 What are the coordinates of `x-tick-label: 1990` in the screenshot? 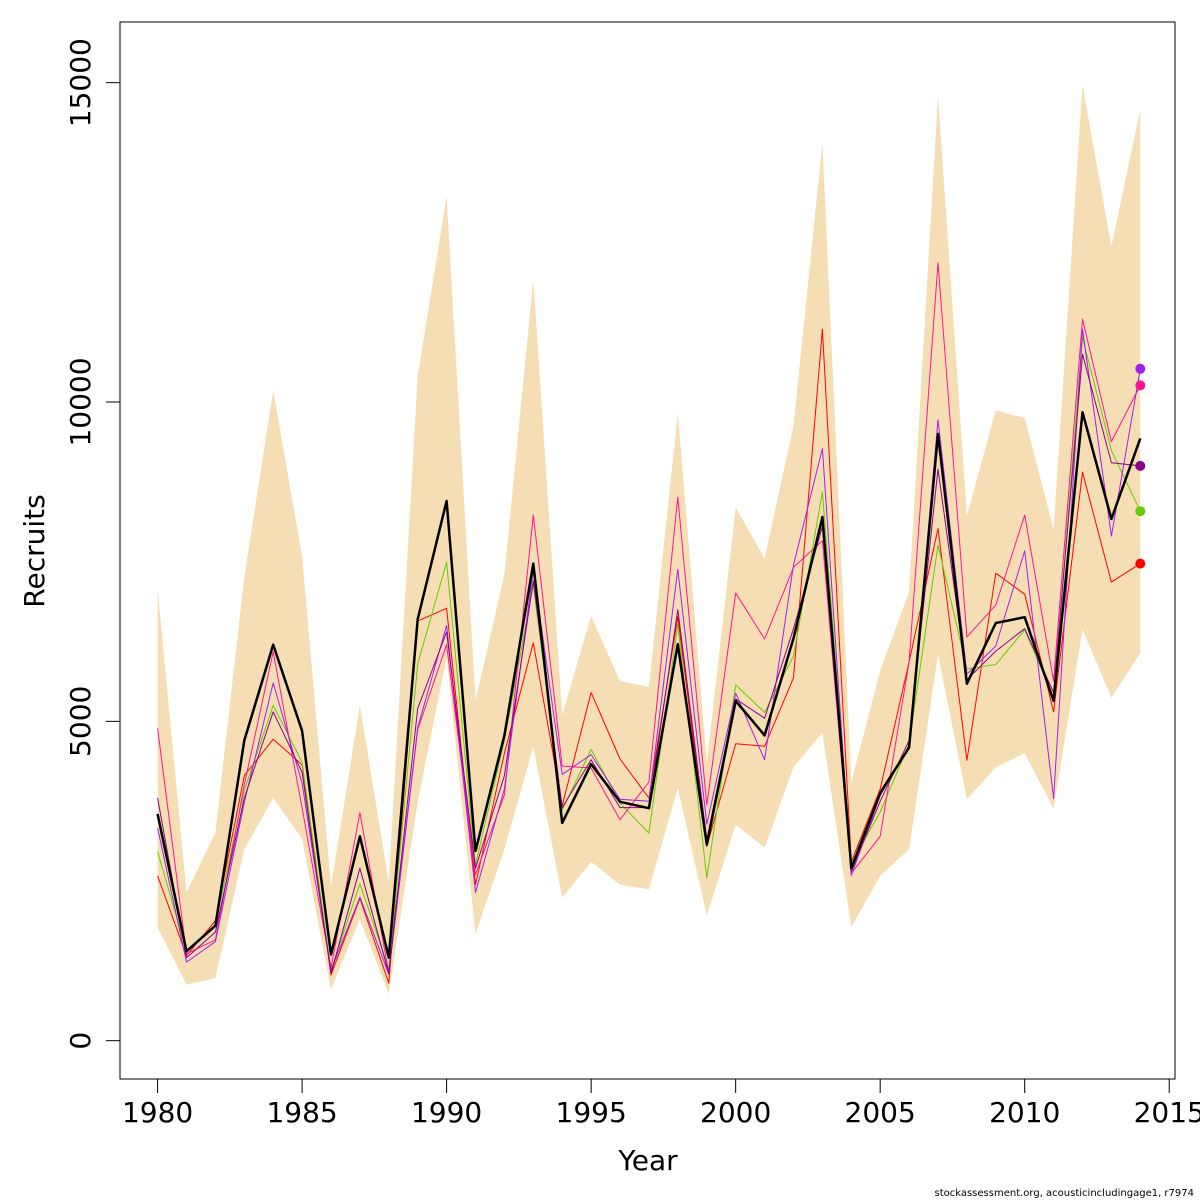 It's located at (446, 1112).